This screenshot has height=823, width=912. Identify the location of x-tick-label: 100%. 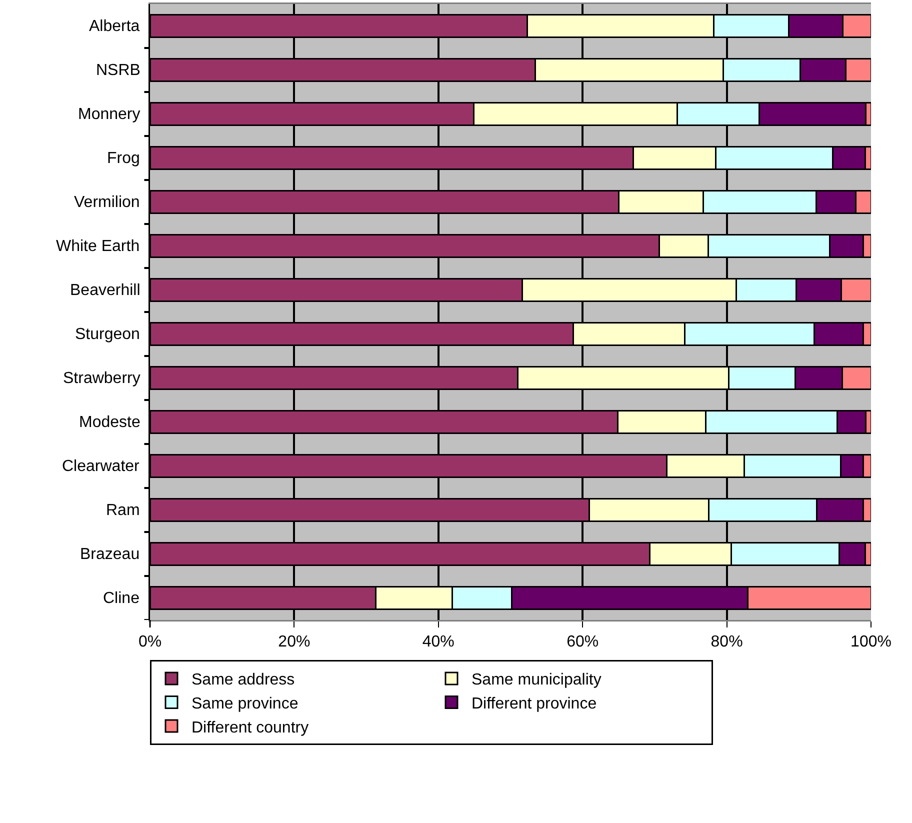
(871, 642).